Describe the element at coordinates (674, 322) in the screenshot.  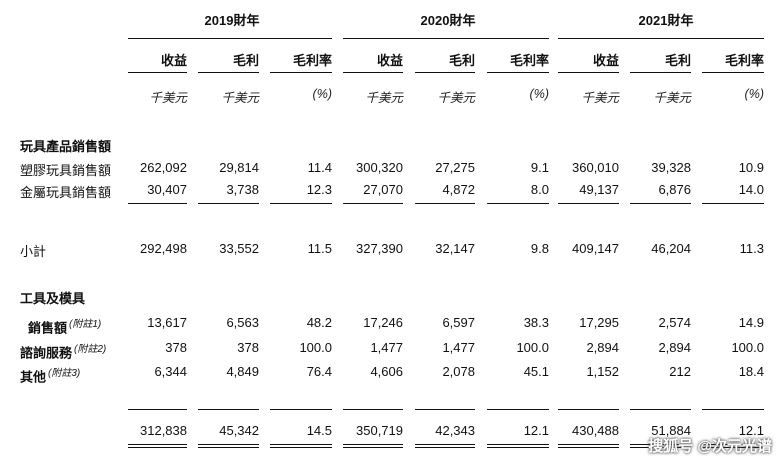
I see `table-cell: 2,574` at that location.